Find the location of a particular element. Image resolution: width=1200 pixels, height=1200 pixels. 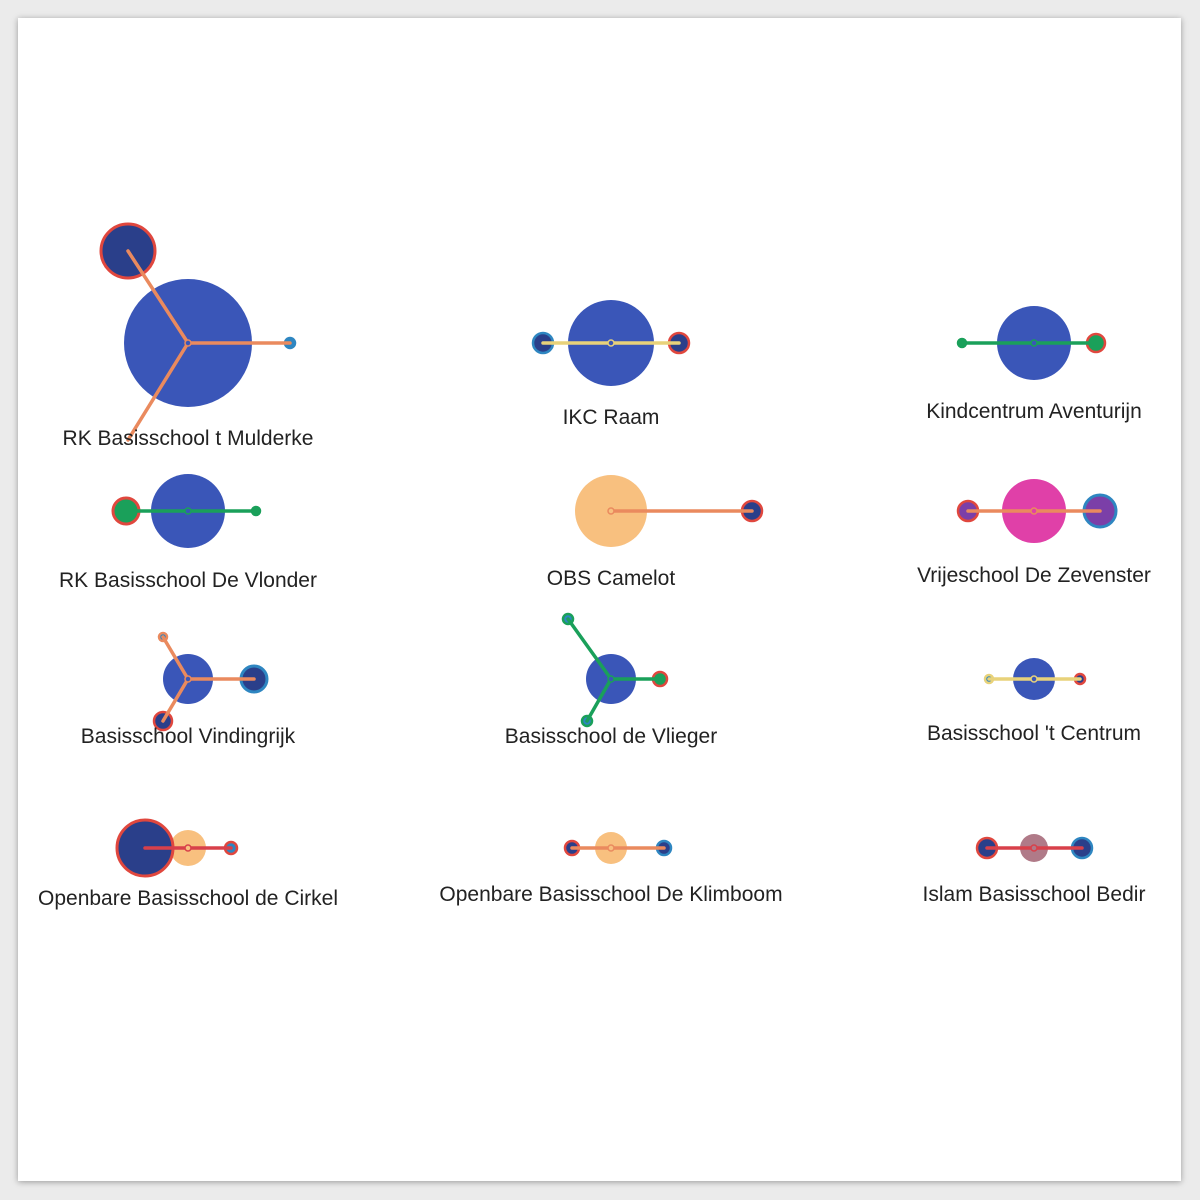

school-label: RK Basisschool t Mulderke is located at coordinates (188, 438).